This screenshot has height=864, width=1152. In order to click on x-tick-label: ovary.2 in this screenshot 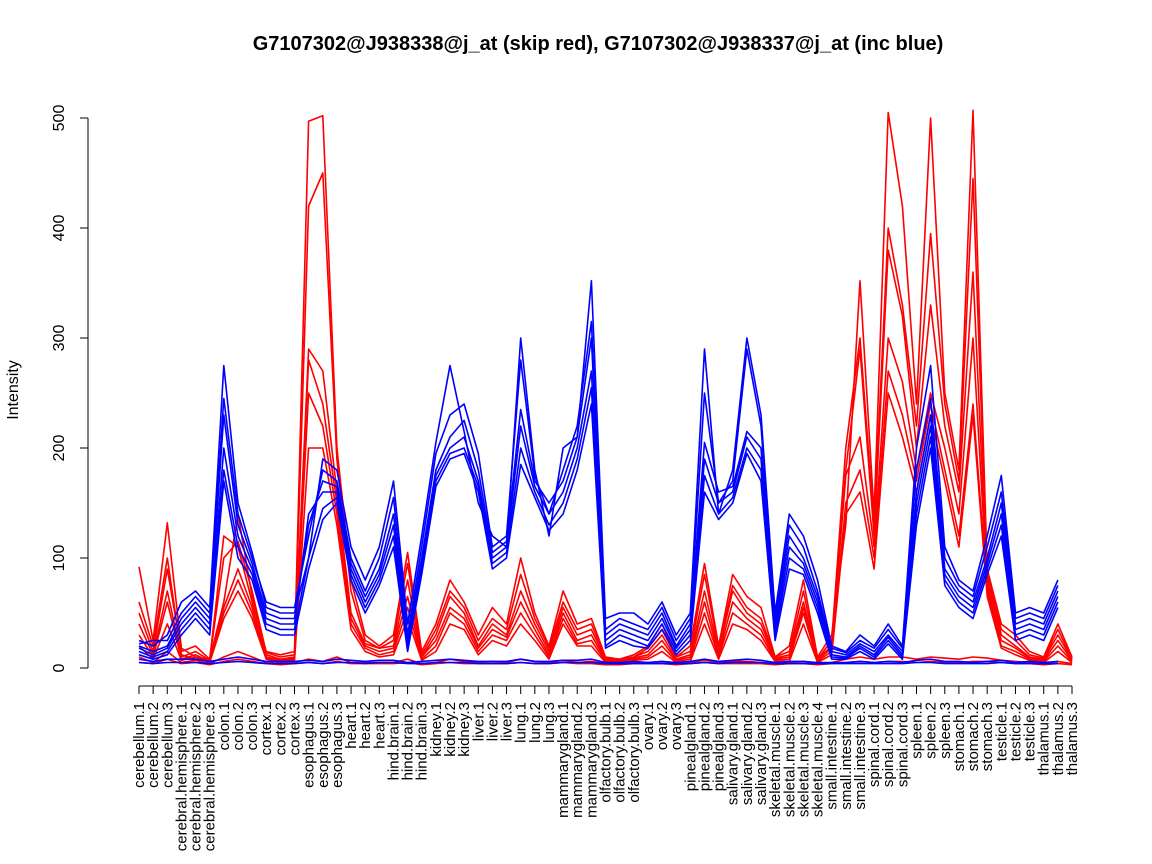, I will do `click(662, 726)`.